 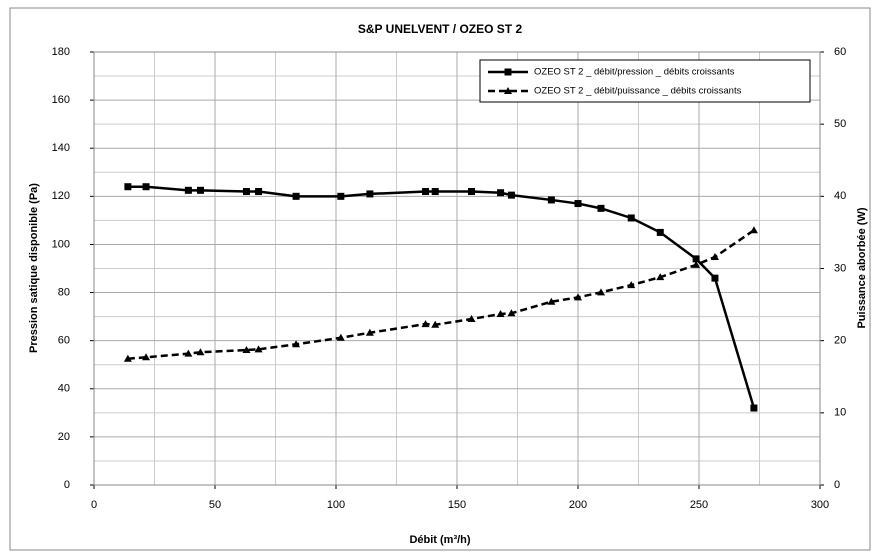 What do you see at coordinates (61, 244) in the screenshot?
I see `y-tick-label: 100` at bounding box center [61, 244].